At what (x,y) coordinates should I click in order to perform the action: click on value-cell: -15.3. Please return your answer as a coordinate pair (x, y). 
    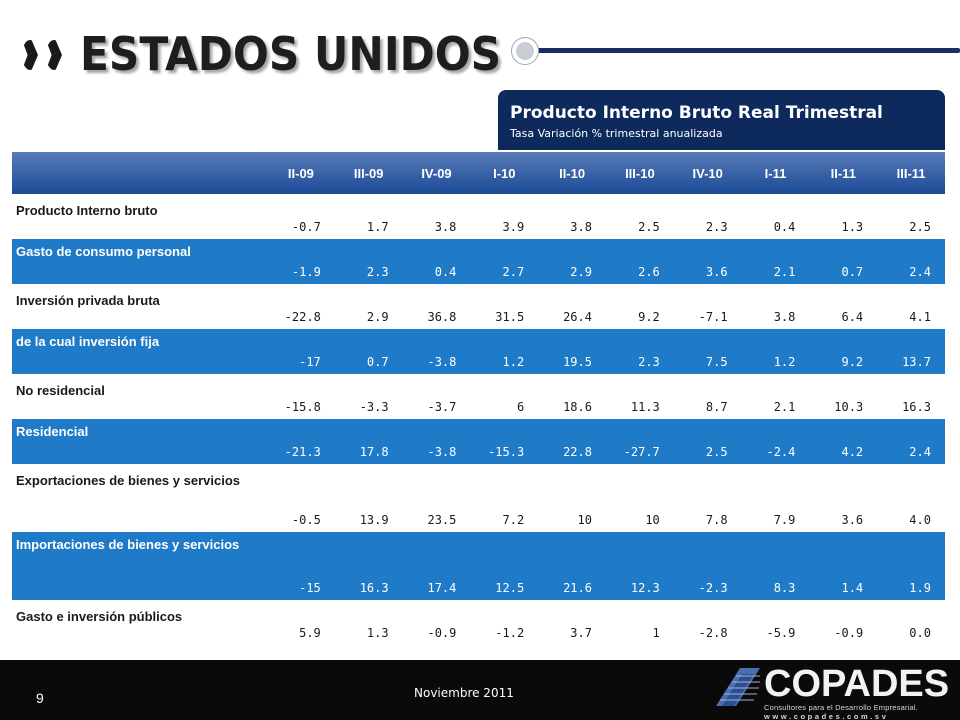
    Looking at the image, I should click on (506, 452).